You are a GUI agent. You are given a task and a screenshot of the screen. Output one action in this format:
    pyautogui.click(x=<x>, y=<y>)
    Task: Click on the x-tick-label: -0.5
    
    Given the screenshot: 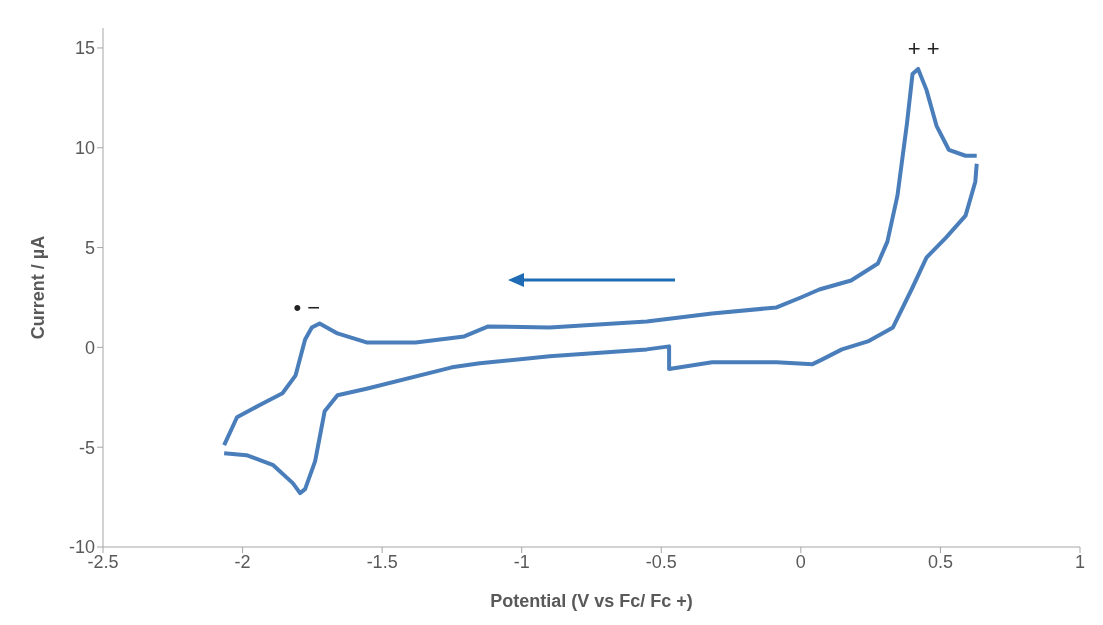 What is the action you would take?
    pyautogui.click(x=661, y=561)
    